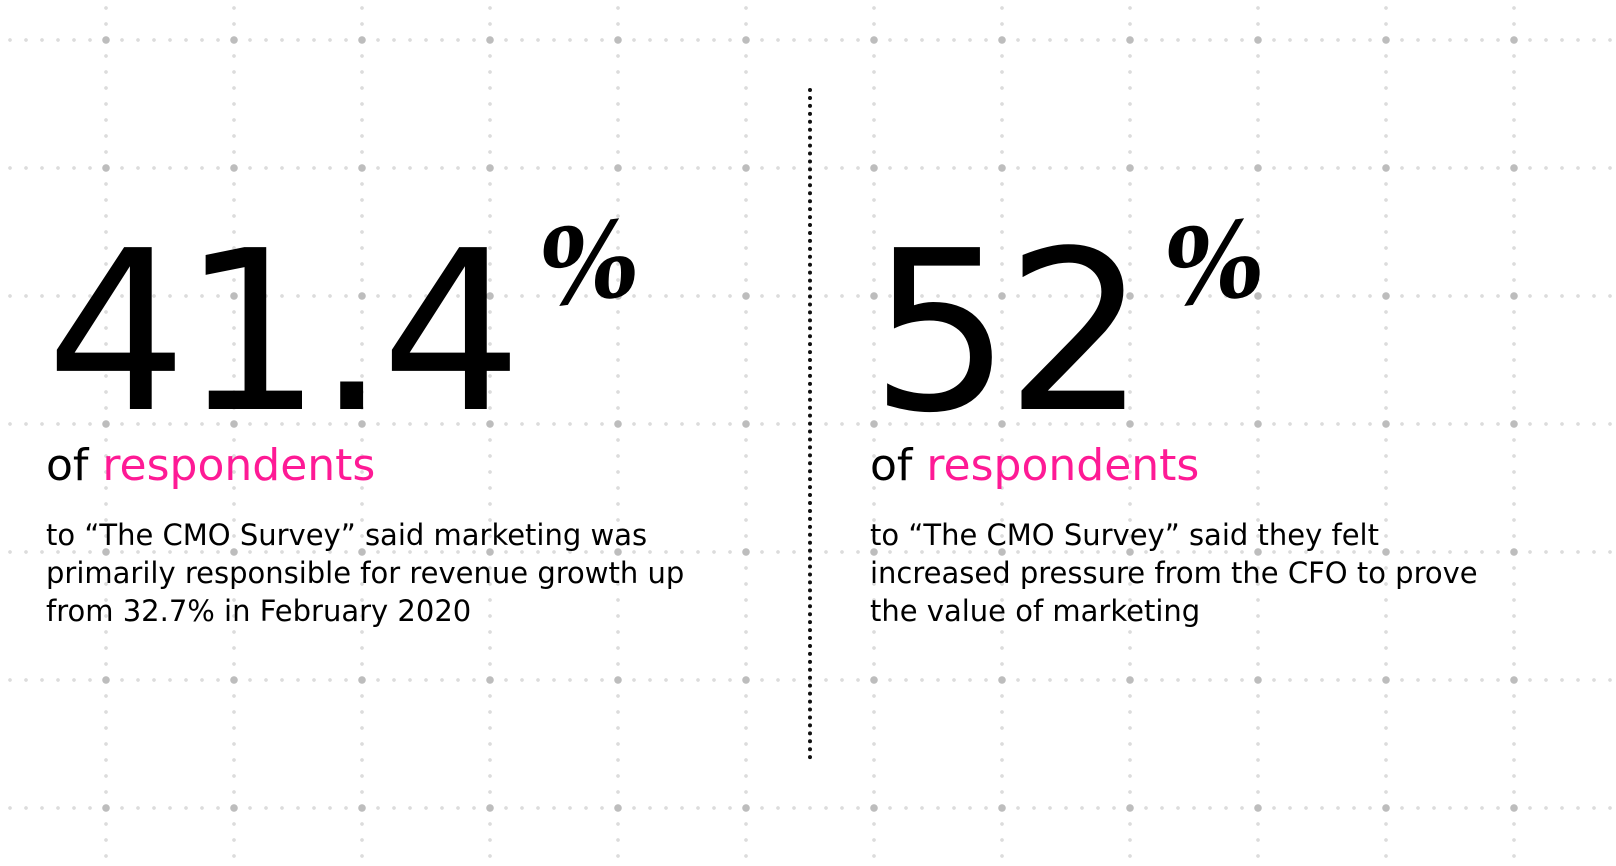 The width and height of the screenshot is (1616, 866). What do you see at coordinates (1008, 333) in the screenshot?
I see `stat-value: 52` at bounding box center [1008, 333].